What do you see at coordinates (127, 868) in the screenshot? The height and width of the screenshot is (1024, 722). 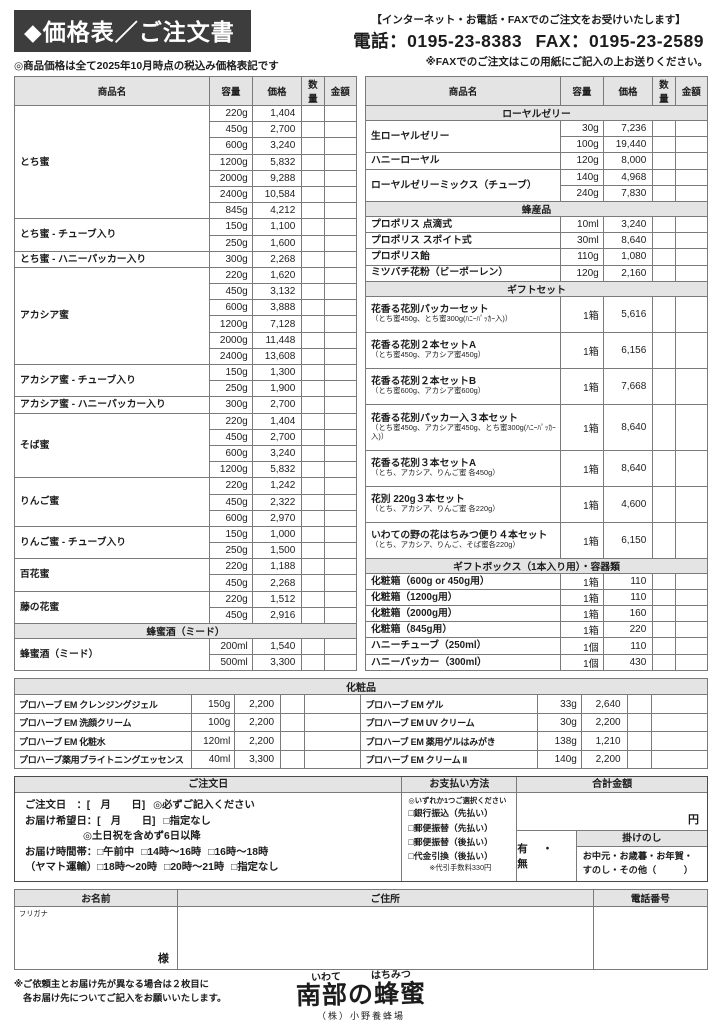 I see `checkbox-delivery-time: □18時～20時` at bounding box center [127, 868].